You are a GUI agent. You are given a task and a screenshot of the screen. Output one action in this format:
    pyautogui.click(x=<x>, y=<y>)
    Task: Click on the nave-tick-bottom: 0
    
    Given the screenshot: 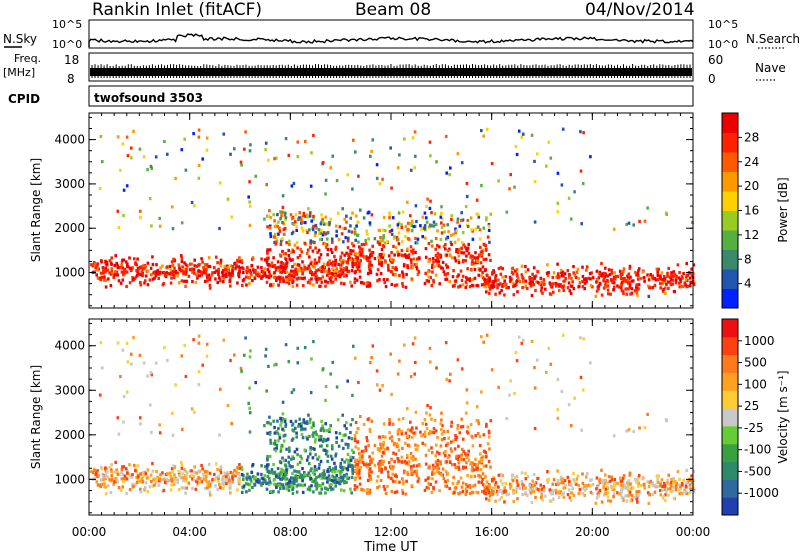 What is the action you would take?
    pyautogui.click(x=712, y=79)
    